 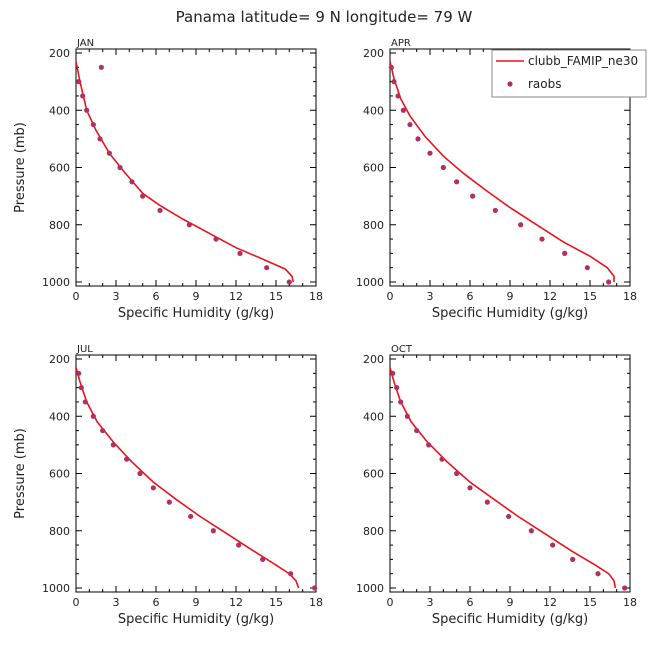 I want to click on panel-label: APR, so click(x=401, y=43).